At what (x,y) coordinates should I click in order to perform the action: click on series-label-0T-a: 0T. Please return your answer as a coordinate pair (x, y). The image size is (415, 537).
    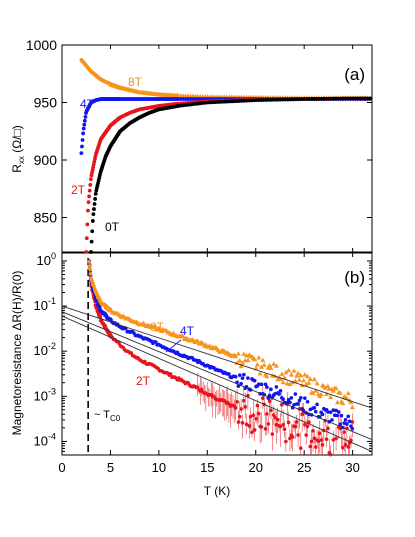
    Looking at the image, I should click on (112, 227).